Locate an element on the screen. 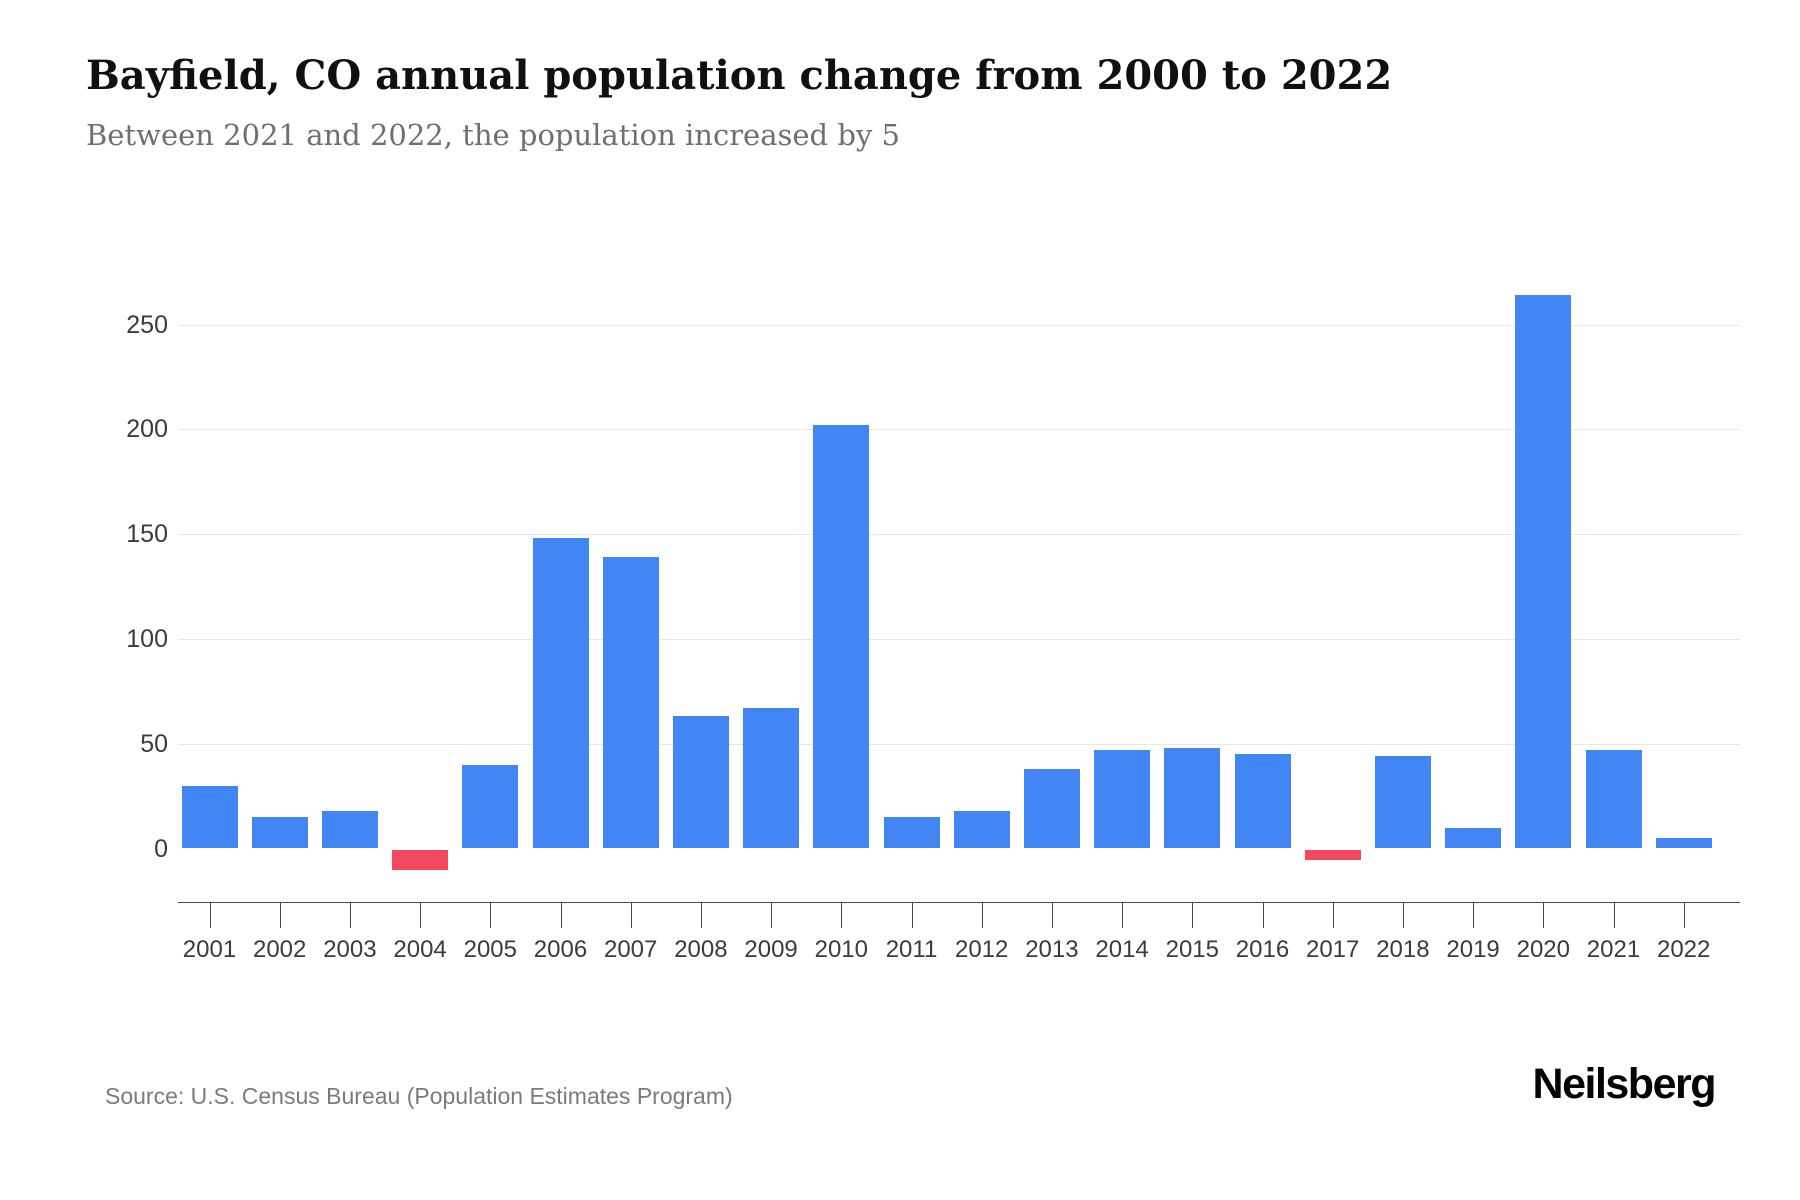 The height and width of the screenshot is (1200, 1800). bar-2022 is located at coordinates (1683, 843).